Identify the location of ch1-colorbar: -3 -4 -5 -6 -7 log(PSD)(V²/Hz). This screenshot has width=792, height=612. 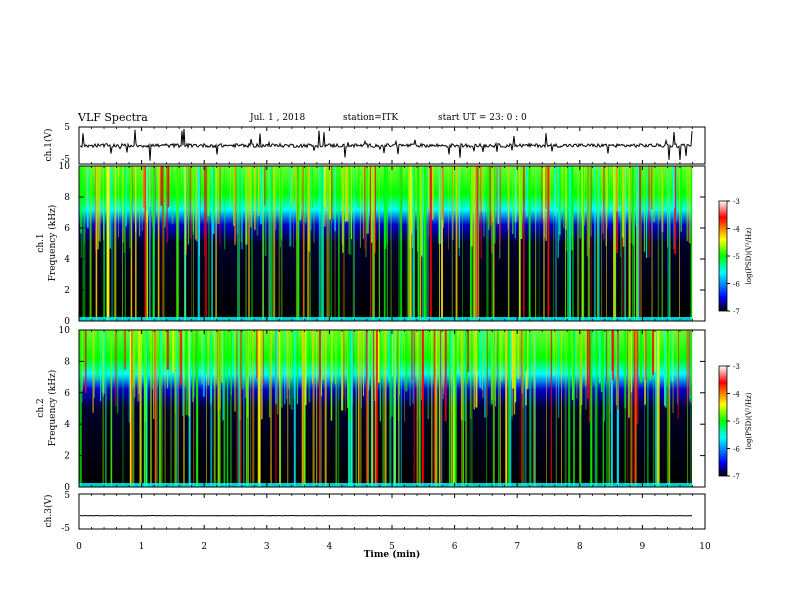
(735, 257).